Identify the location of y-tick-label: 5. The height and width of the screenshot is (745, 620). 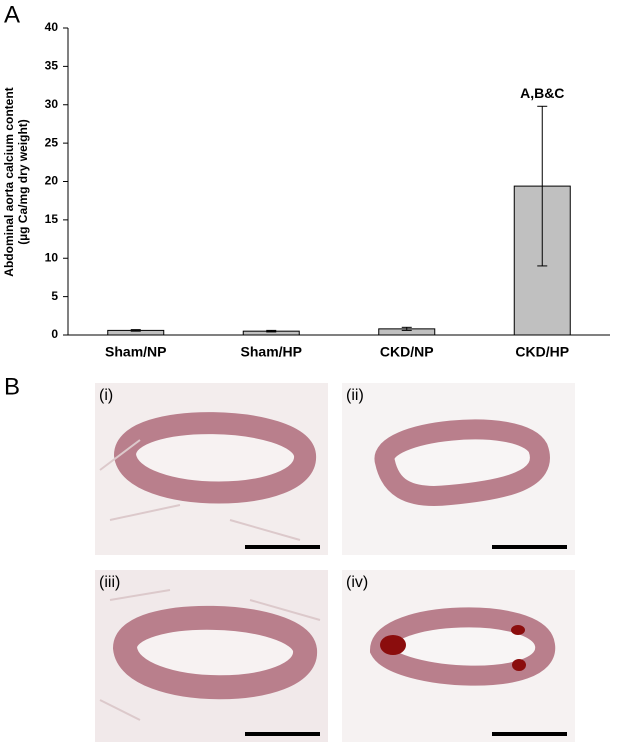
(54, 296).